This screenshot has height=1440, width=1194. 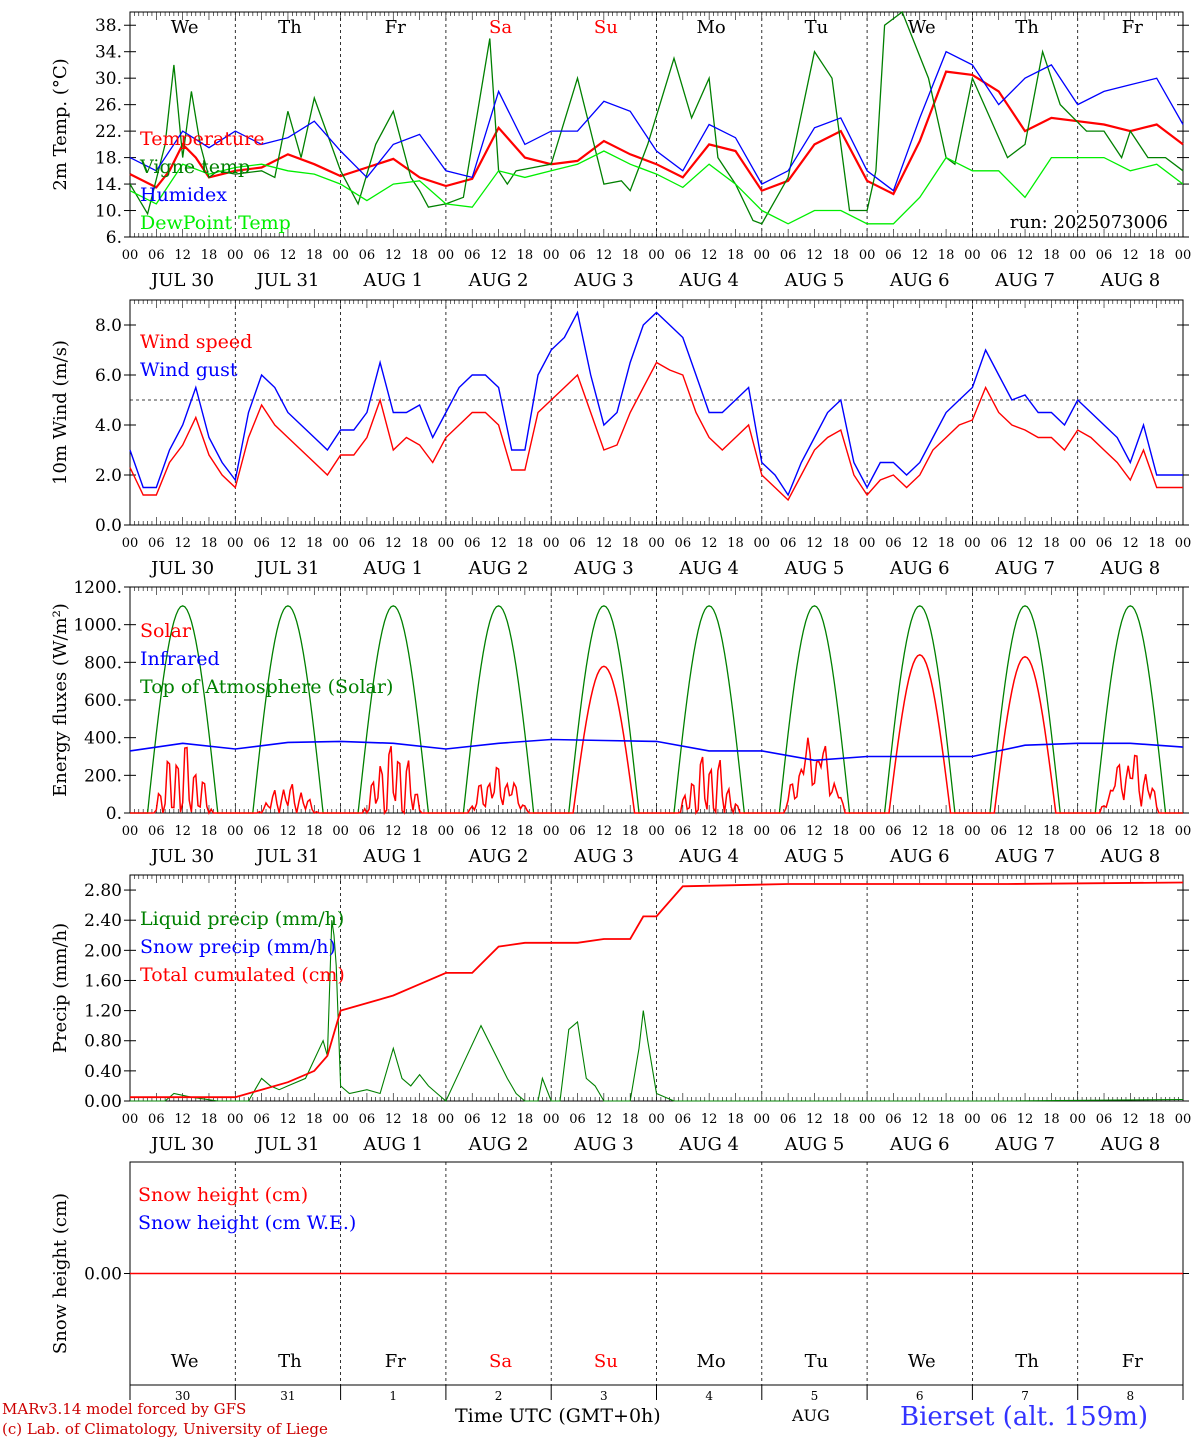 What do you see at coordinates (166, 631) in the screenshot?
I see `legend-entry: Solar` at bounding box center [166, 631].